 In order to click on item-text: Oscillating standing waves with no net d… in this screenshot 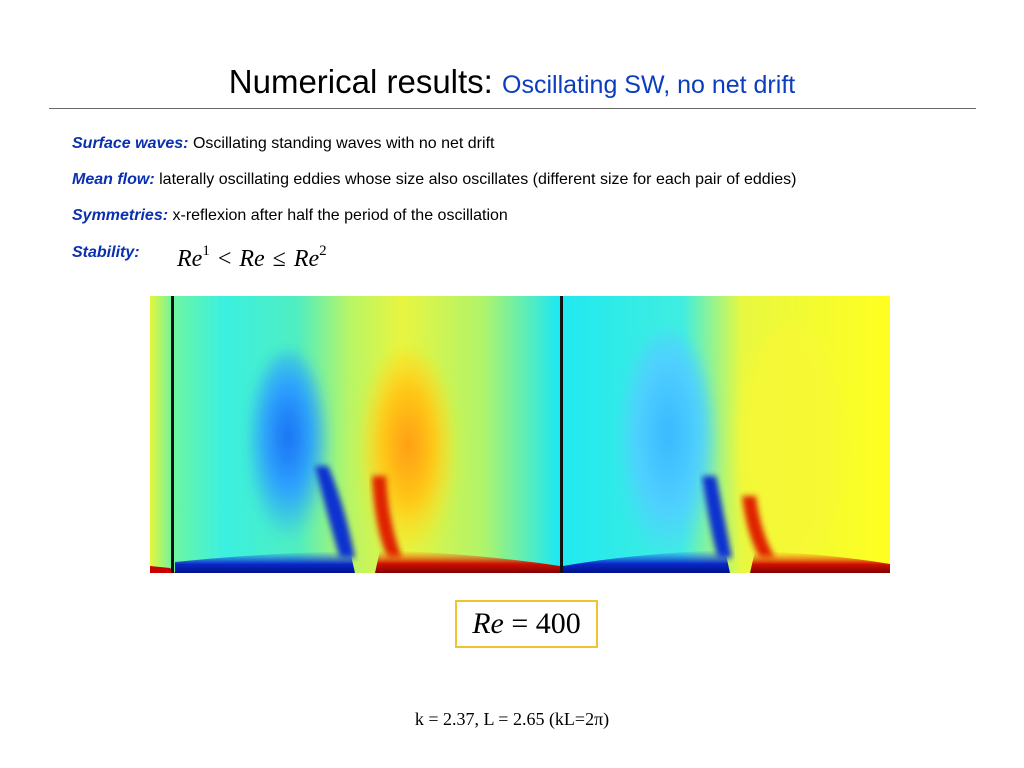, I will do `click(343, 143)`.